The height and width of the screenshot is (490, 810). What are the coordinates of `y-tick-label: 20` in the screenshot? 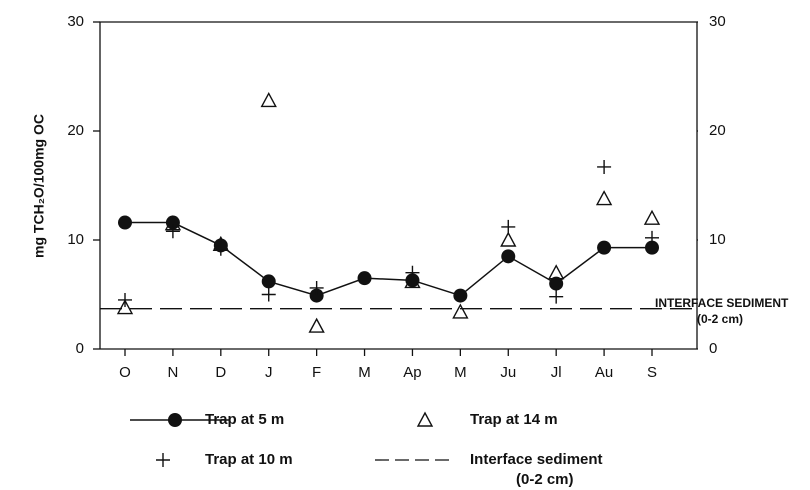 It's located at (75, 130).